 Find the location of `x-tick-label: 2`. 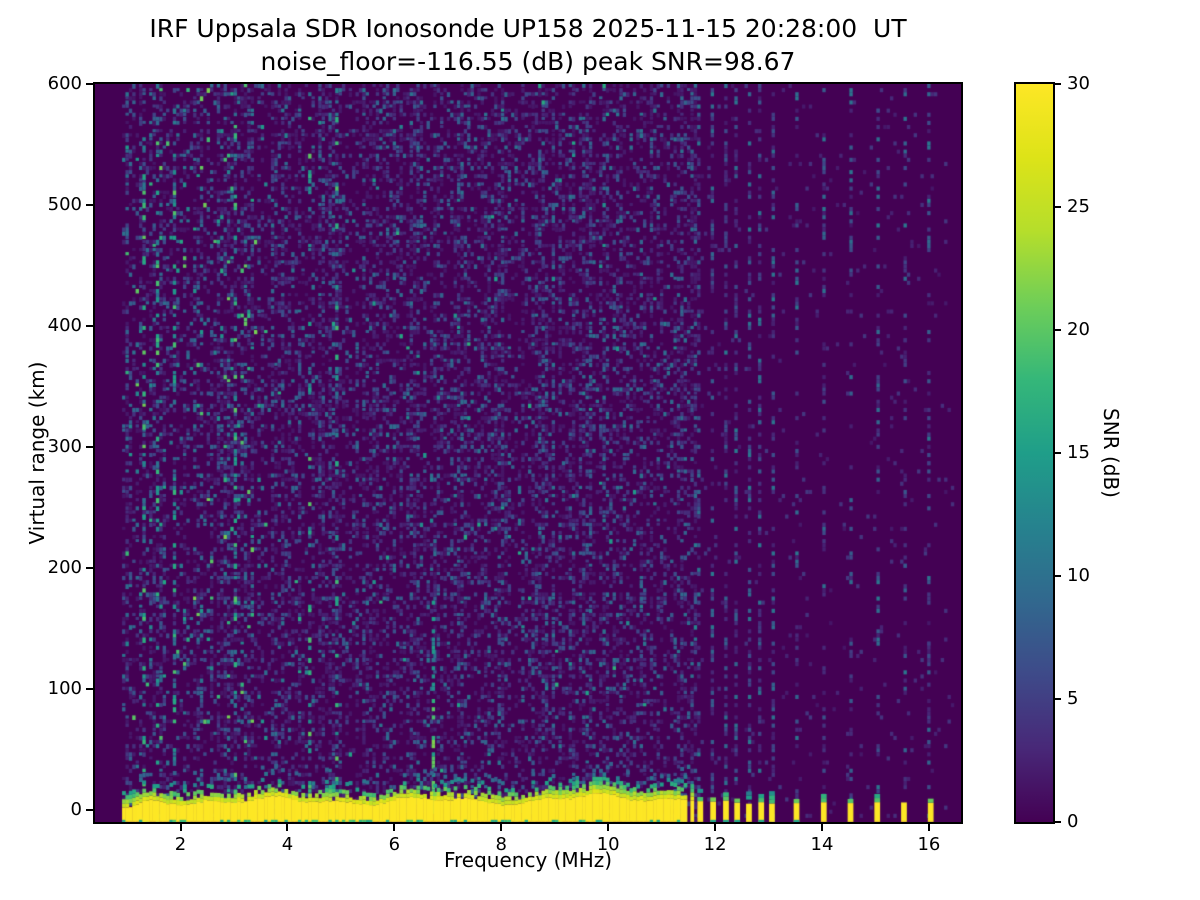

x-tick-label: 2 is located at coordinates (180, 844).